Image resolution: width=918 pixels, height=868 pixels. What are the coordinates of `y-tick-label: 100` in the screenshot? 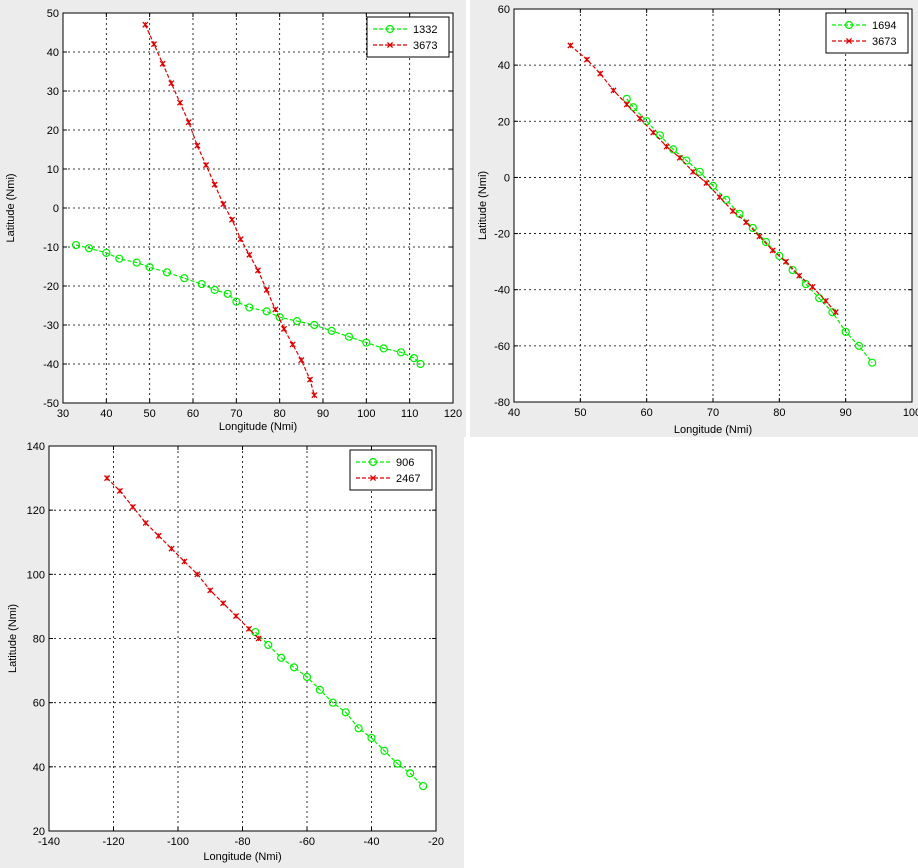 It's located at (36, 575).